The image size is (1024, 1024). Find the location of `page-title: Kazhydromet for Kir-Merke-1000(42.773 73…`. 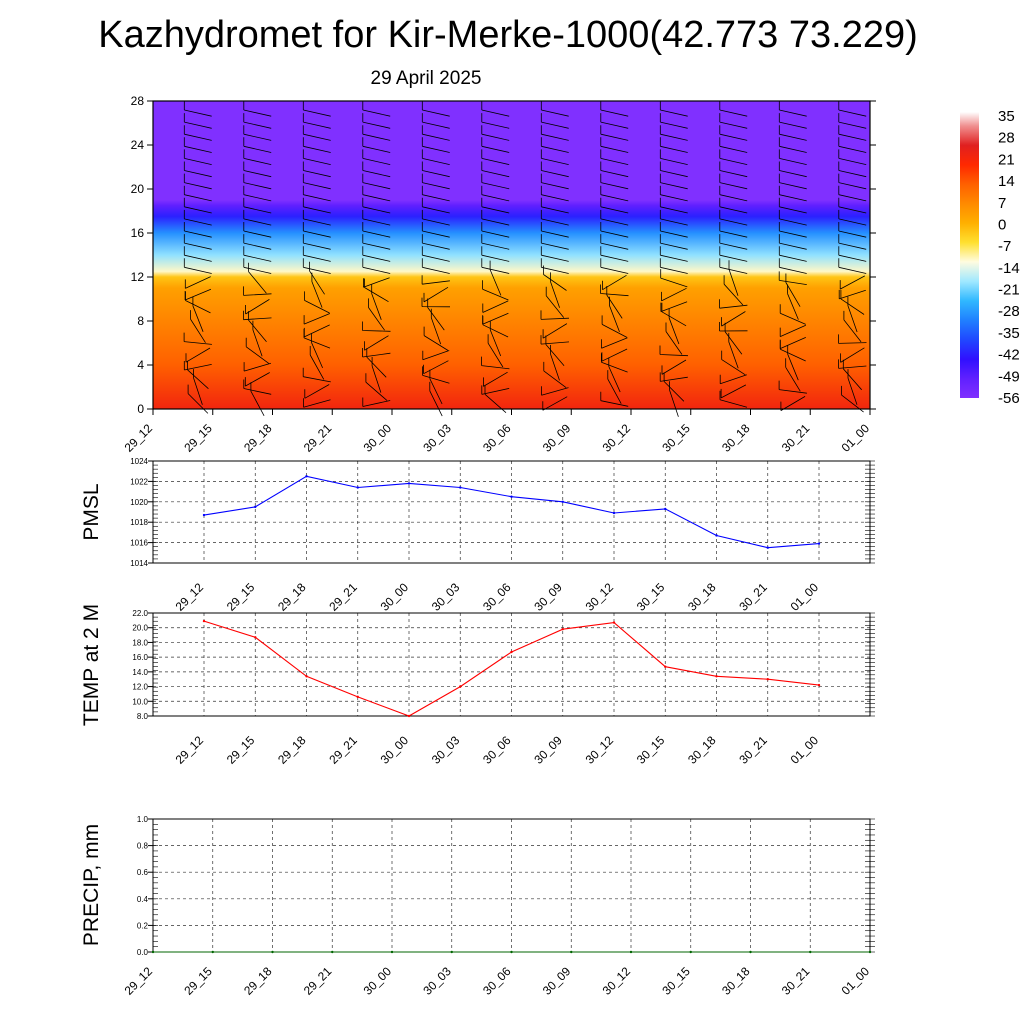

page-title: Kazhydromet for Kir-Merke-1000(42.773 73… is located at coordinates (508, 35).